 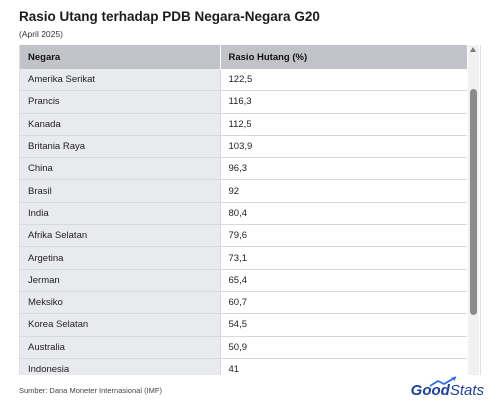 I want to click on goodstats-logo: GoodStats, so click(x=447, y=387).